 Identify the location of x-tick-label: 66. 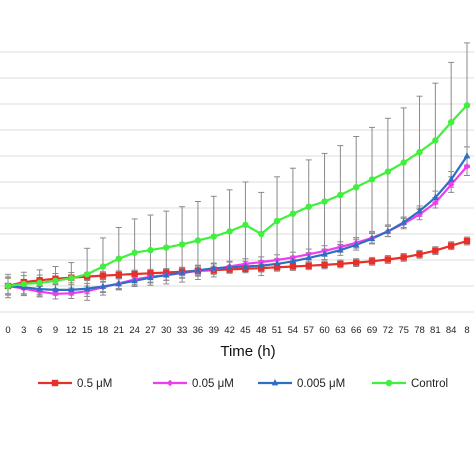
(356, 330).